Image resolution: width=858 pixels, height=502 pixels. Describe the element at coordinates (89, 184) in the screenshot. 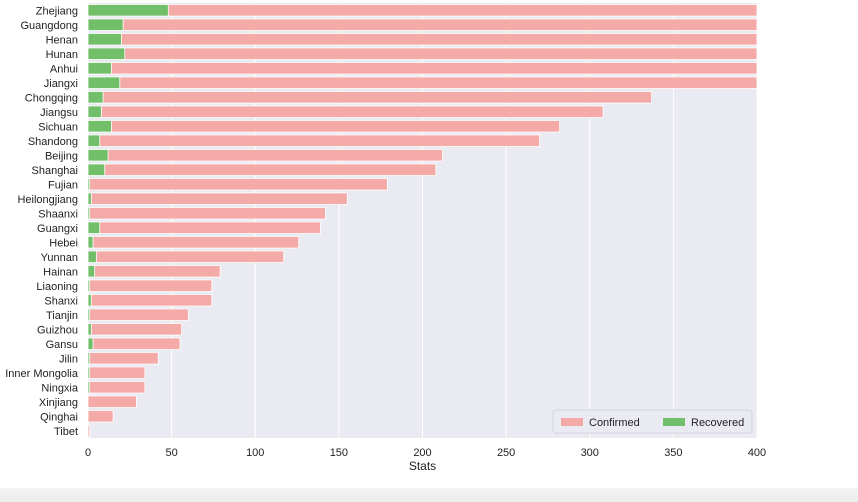

I see `recovered-bar-fujian` at that location.